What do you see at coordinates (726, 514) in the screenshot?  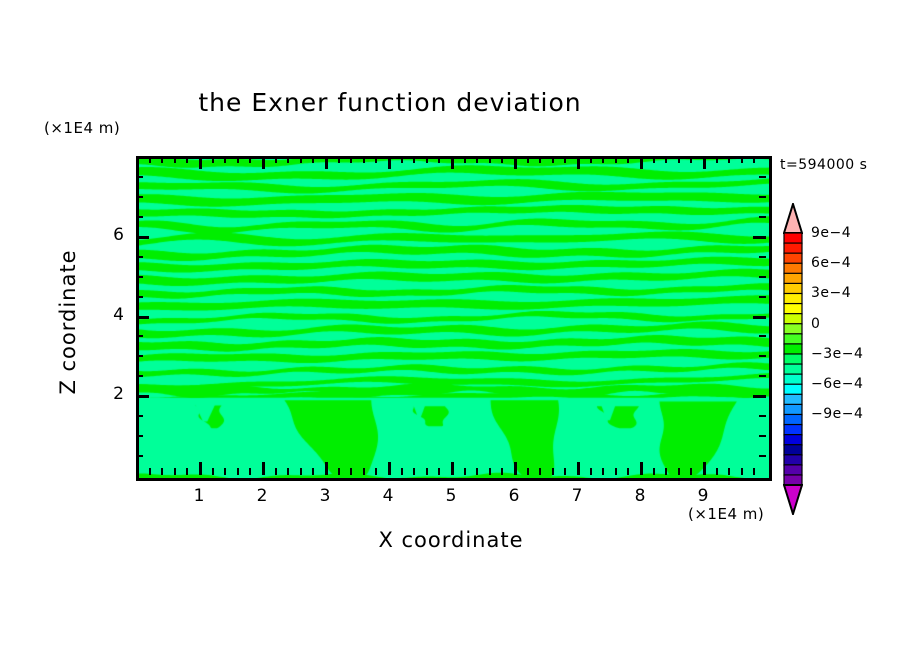 I see `x-axis-unit-label: (×1E4 m)` at bounding box center [726, 514].